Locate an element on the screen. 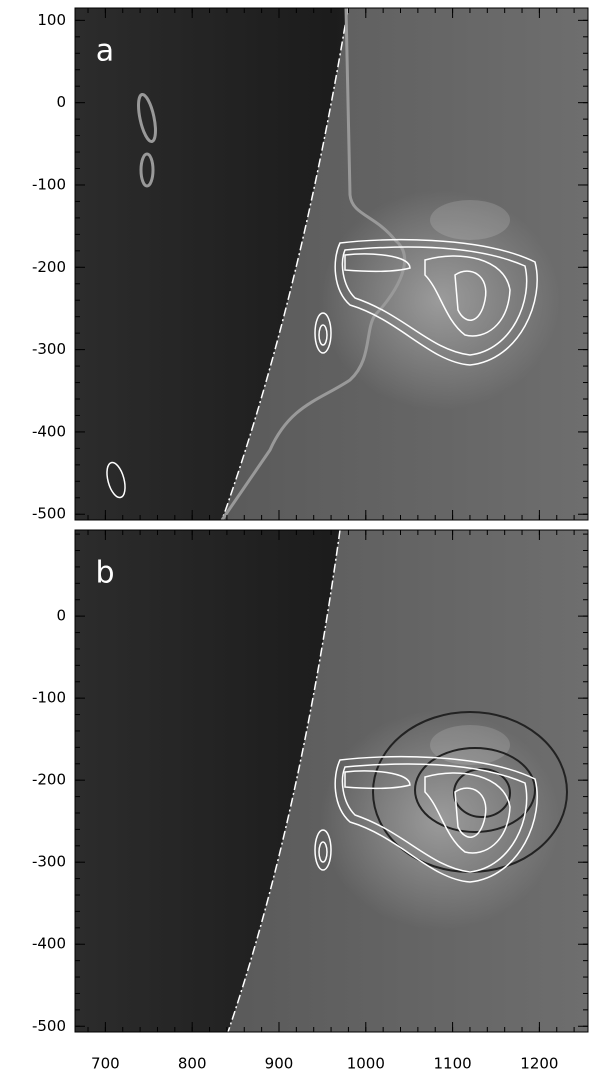 The width and height of the screenshot is (593, 1083). x-tick-label: 800 is located at coordinates (192, 1064).